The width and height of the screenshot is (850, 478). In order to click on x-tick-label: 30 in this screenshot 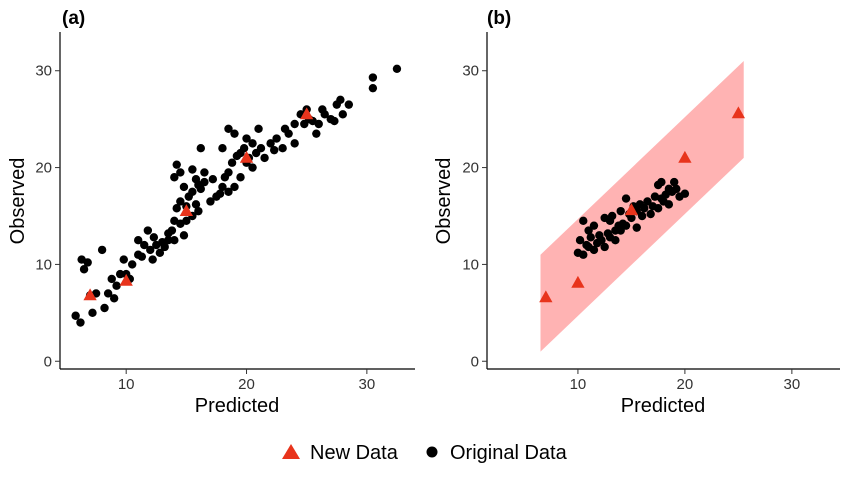, I will do `click(367, 384)`.